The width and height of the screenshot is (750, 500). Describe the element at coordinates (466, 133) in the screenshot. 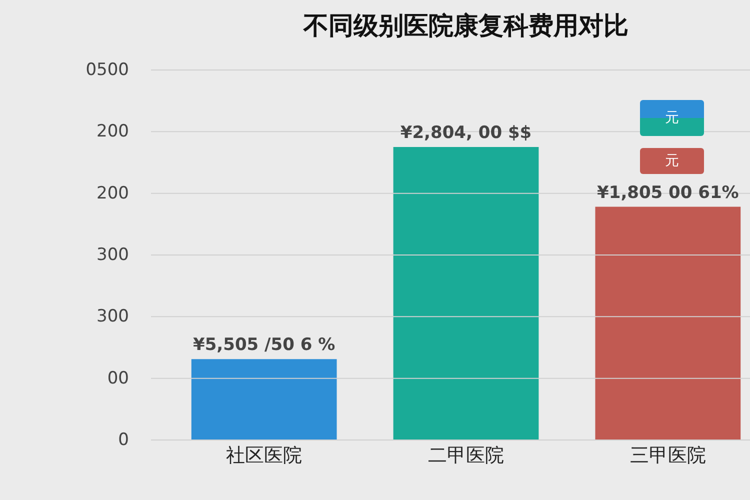

I see `annotation: ¥2,804, 00 $$` at that location.